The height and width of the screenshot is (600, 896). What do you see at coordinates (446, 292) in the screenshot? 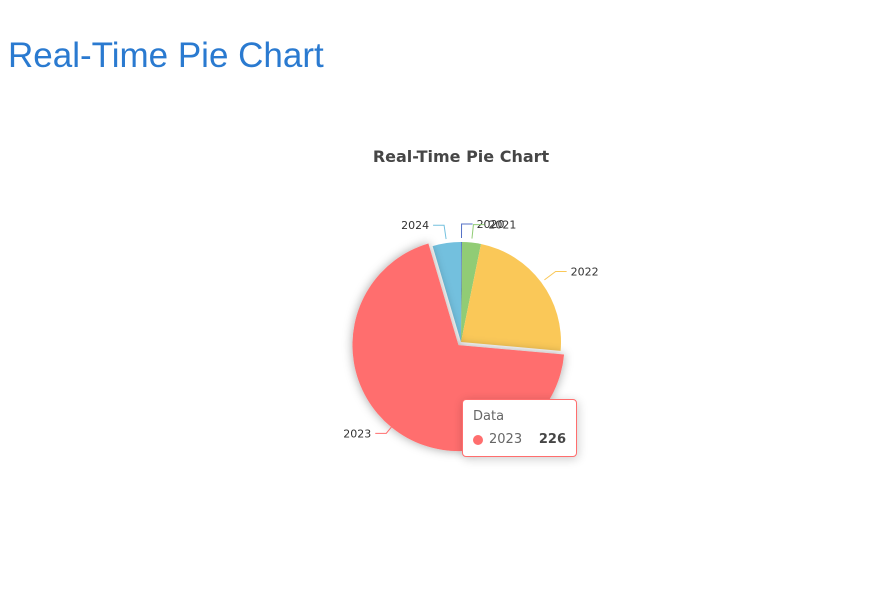
I see `pie-slice-2024` at bounding box center [446, 292].